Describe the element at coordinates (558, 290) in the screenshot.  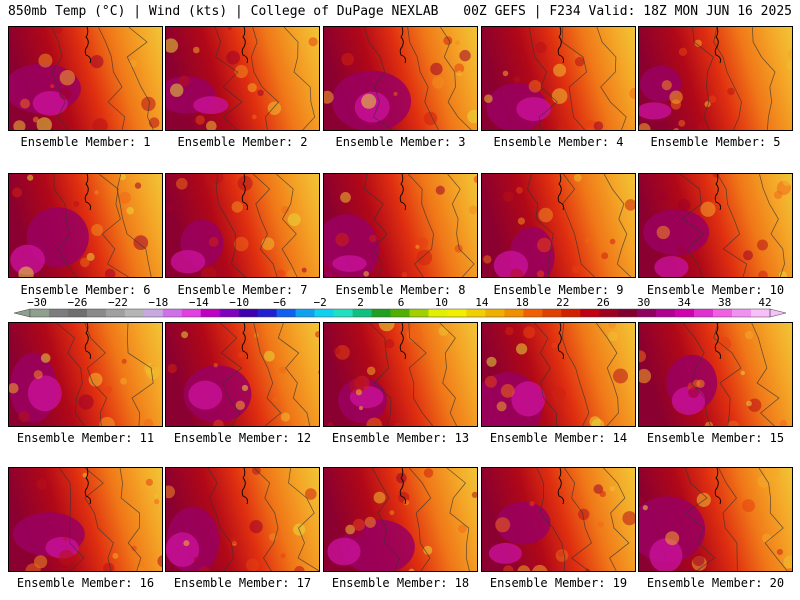
I see `ensemble-member-label: Ensemble Member: 9` at that location.